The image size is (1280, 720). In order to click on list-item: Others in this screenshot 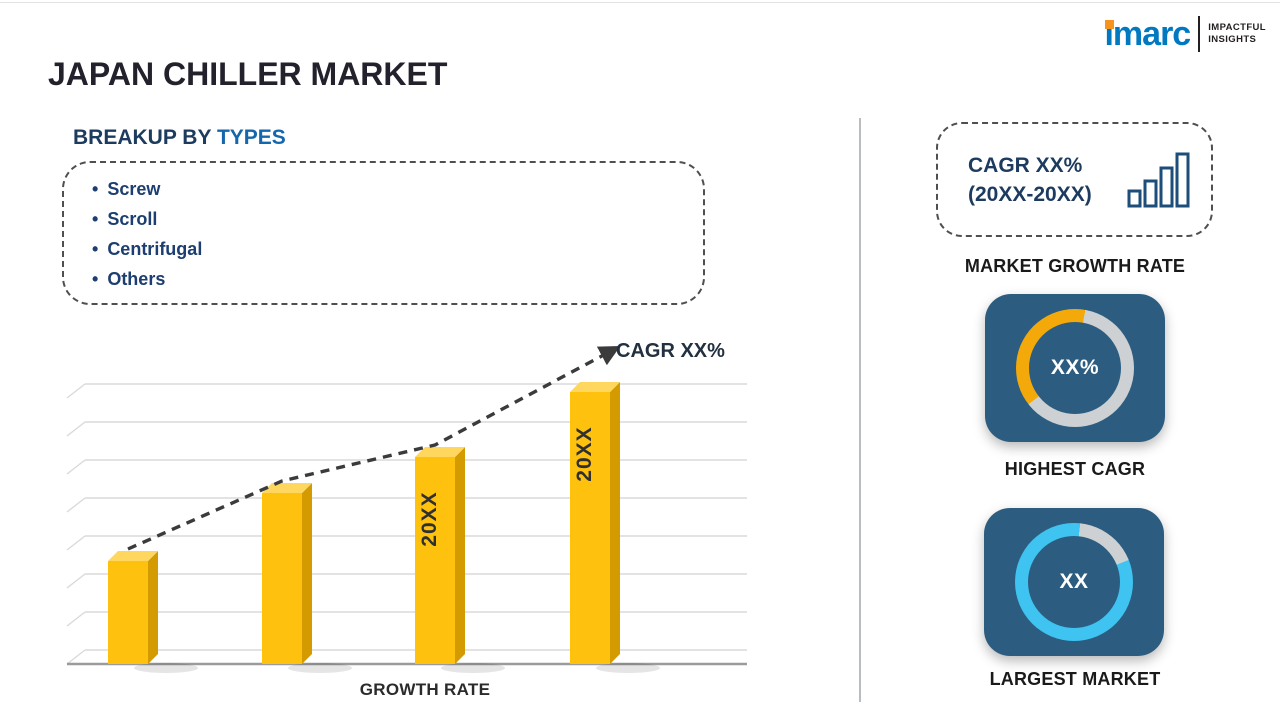, I will do `click(397, 279)`.